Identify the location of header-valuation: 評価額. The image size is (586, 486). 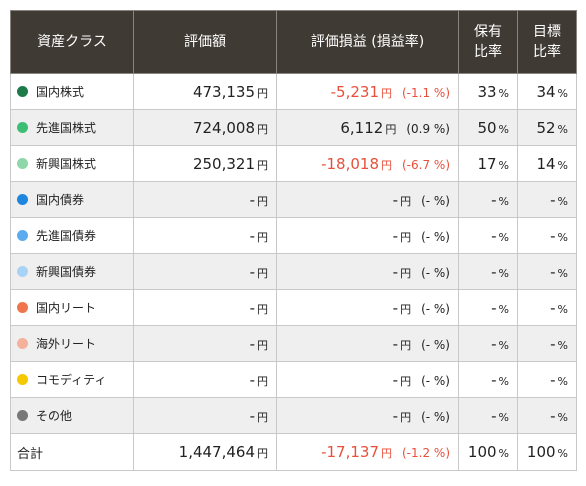
(205, 42).